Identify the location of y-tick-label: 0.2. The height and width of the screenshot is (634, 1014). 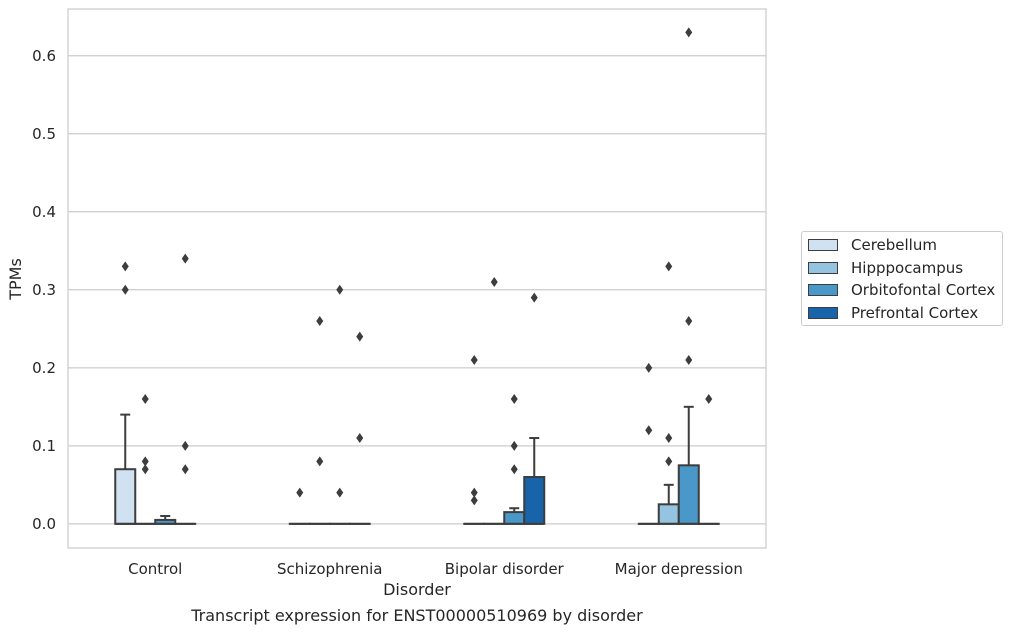
(44, 368).